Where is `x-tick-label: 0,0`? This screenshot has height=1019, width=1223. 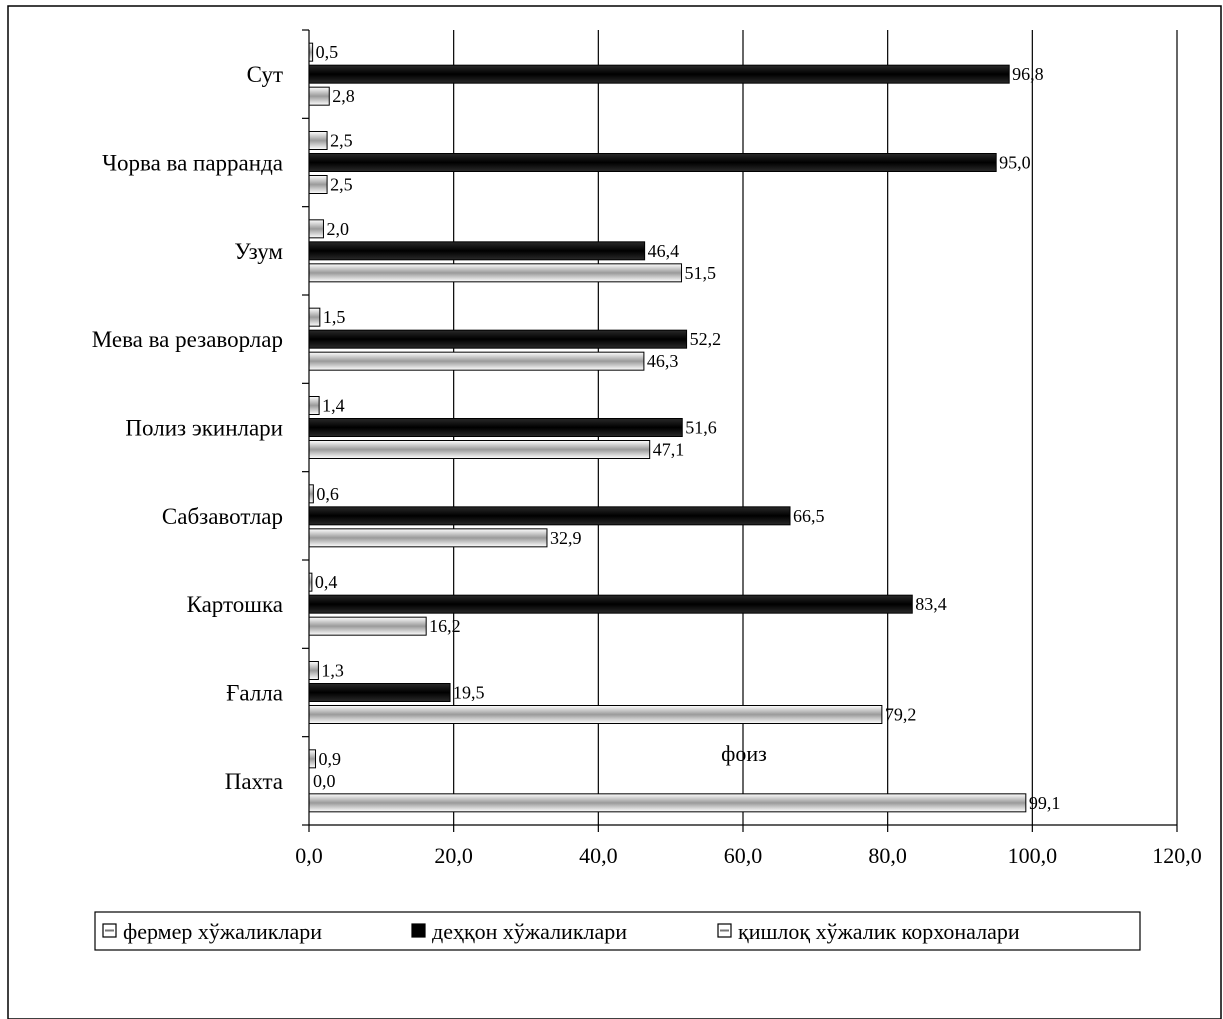 x-tick-label: 0,0 is located at coordinates (309, 855).